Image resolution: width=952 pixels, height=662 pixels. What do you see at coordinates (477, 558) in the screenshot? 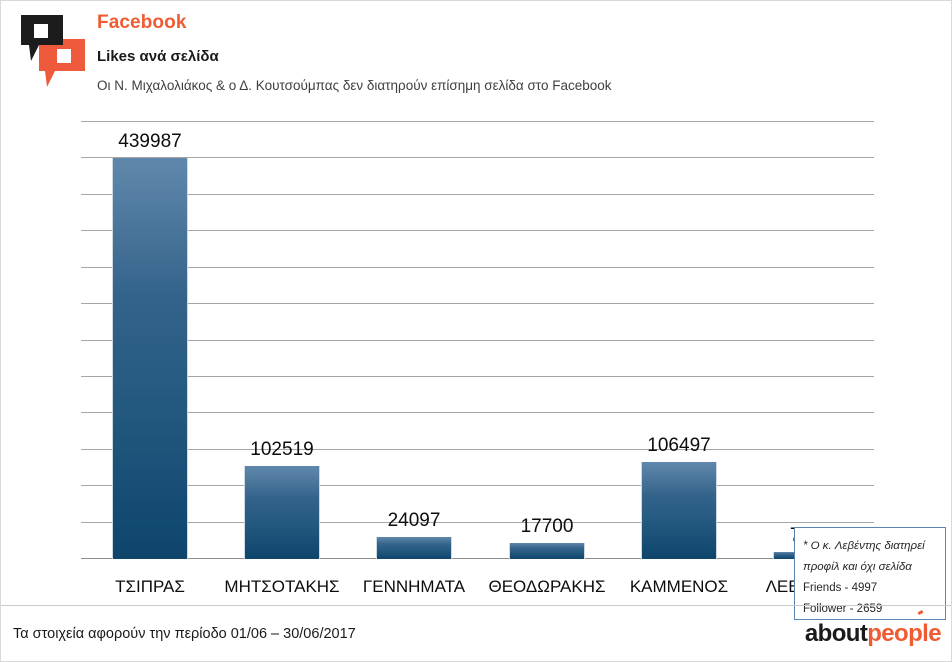
I see `x-axis-line` at bounding box center [477, 558].